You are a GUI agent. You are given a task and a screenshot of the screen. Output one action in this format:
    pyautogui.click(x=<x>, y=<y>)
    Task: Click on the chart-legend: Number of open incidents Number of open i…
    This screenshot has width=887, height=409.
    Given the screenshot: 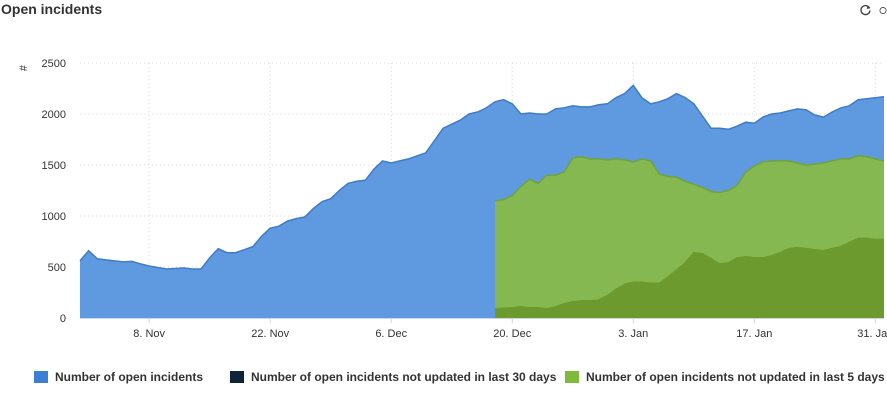 What is the action you would take?
    pyautogui.click(x=460, y=377)
    